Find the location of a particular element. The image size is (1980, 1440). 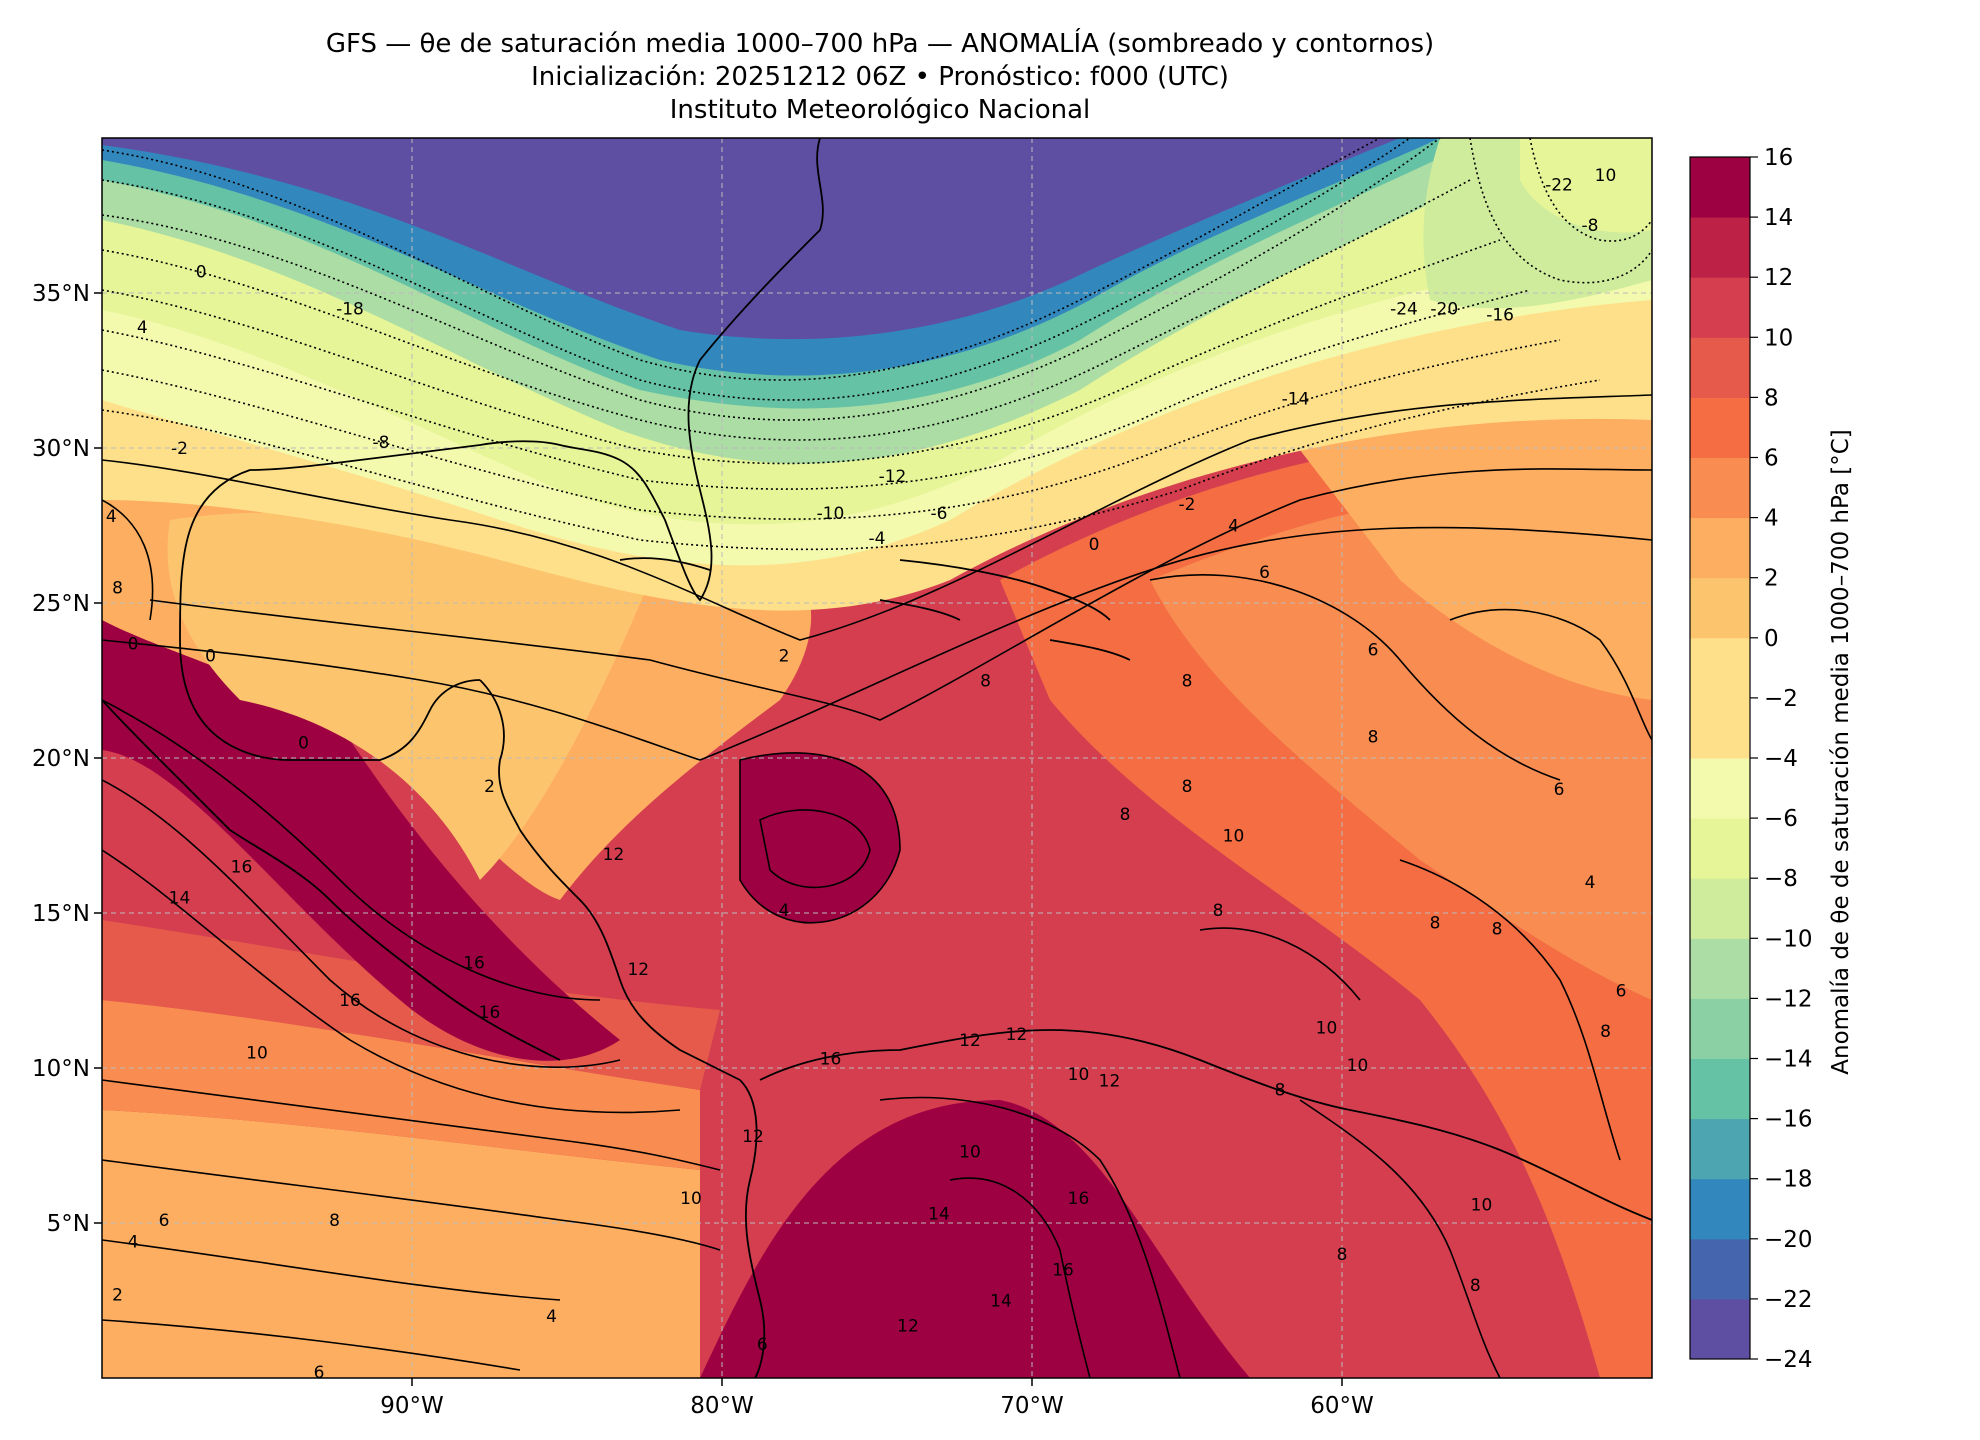

lon-tick-label: 60°W is located at coordinates (1342, 1406).